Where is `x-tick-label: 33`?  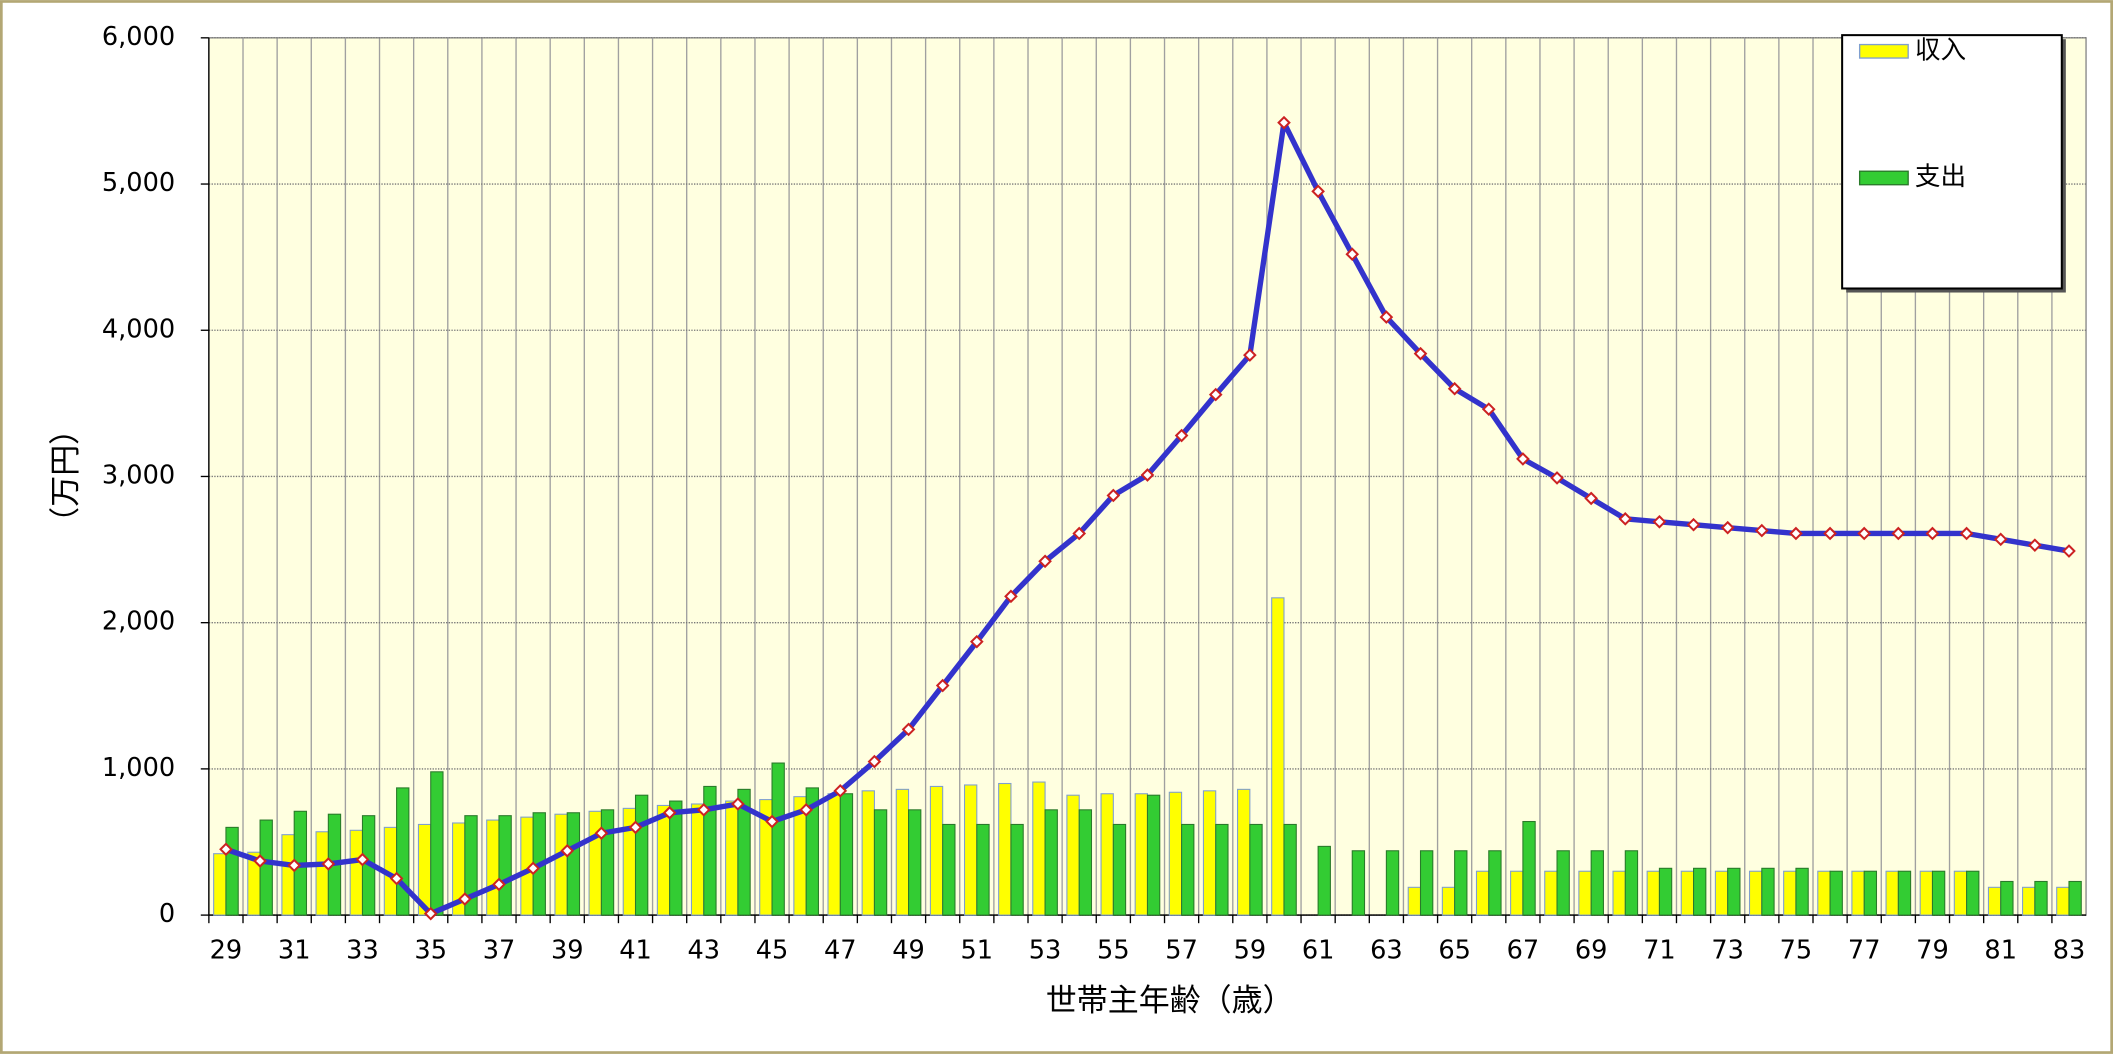 x-tick-label: 33 is located at coordinates (362, 950).